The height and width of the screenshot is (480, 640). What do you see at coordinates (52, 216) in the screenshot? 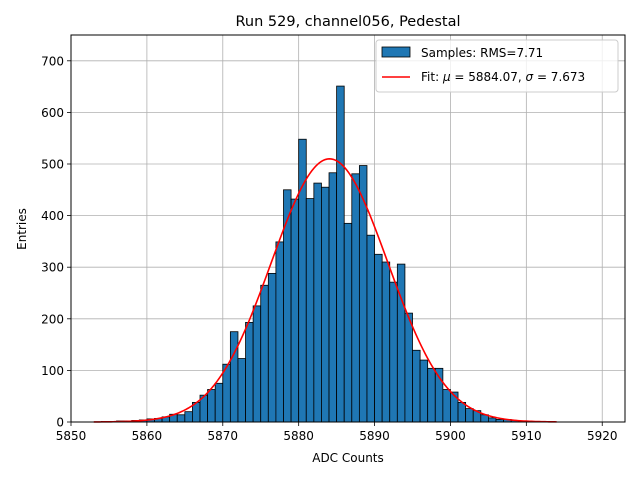
I see `y-tick-label: 400` at bounding box center [52, 216].